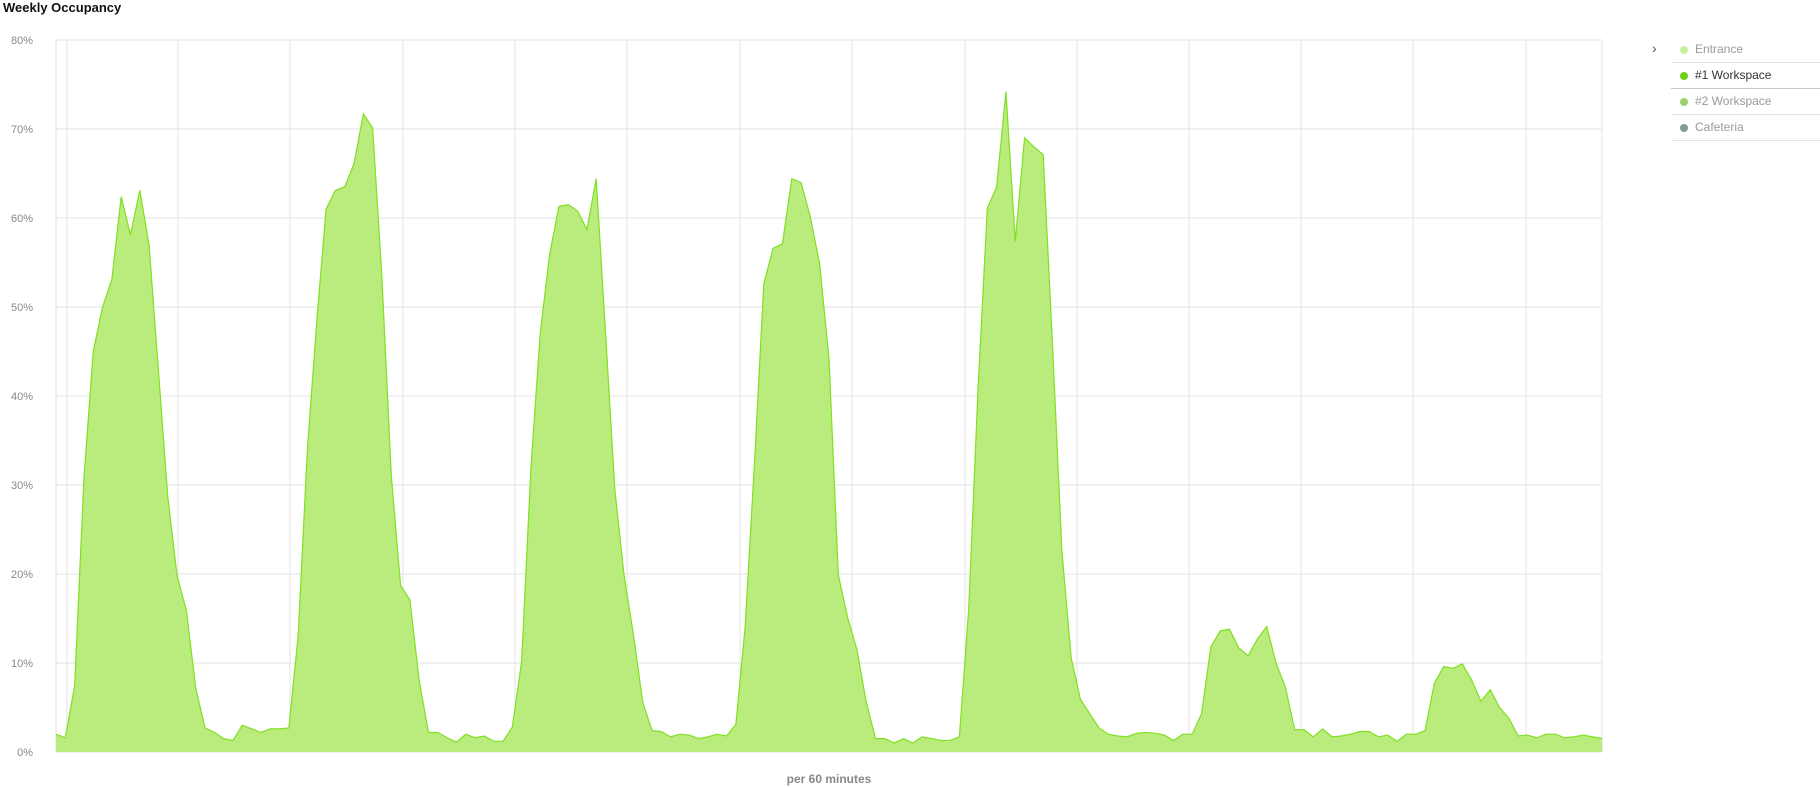 This screenshot has height=788, width=1820. I want to click on legend-label: #1 Workspace, so click(1733, 75).